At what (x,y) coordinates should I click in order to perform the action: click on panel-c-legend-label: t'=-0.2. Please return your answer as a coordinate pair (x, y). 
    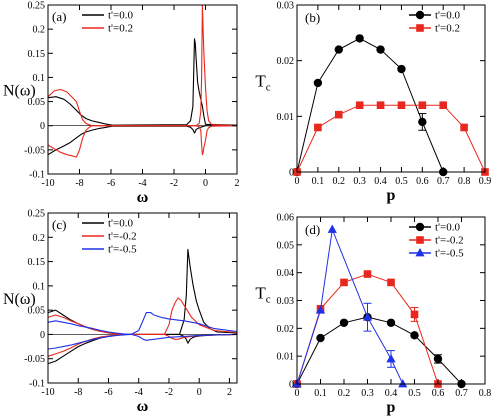
    Looking at the image, I should click on (122, 237).